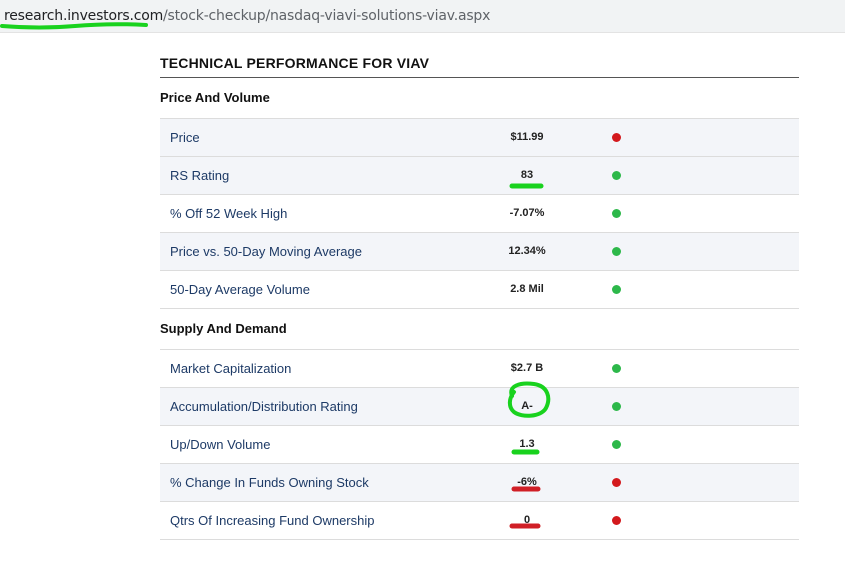  What do you see at coordinates (479, 328) in the screenshot?
I see `section-title-supply-demand: Supply And Demand` at bounding box center [479, 328].